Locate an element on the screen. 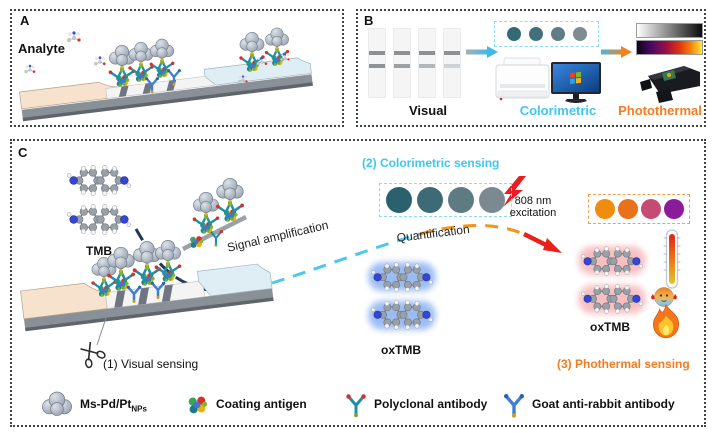  legend-item-nanoparticle: Ms-Pd/PtNPs is located at coordinates (113, 406).